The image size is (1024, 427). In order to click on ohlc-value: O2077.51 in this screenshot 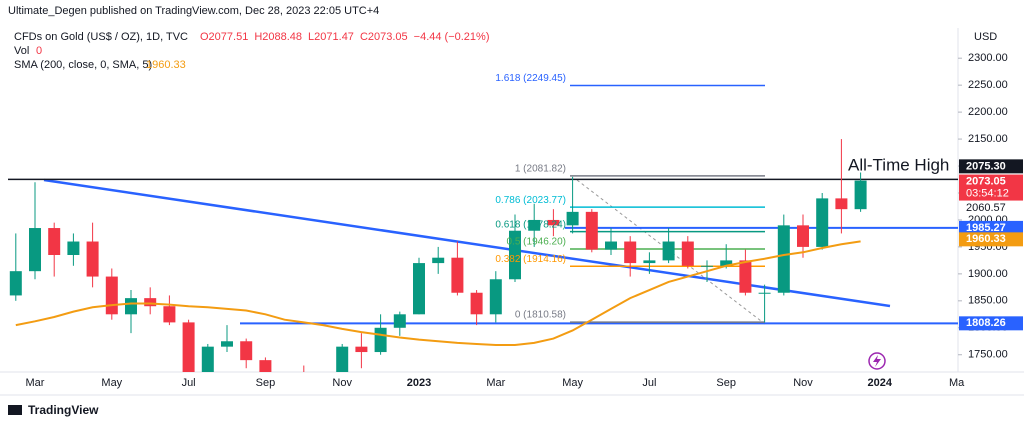, I will do `click(224, 37)`.